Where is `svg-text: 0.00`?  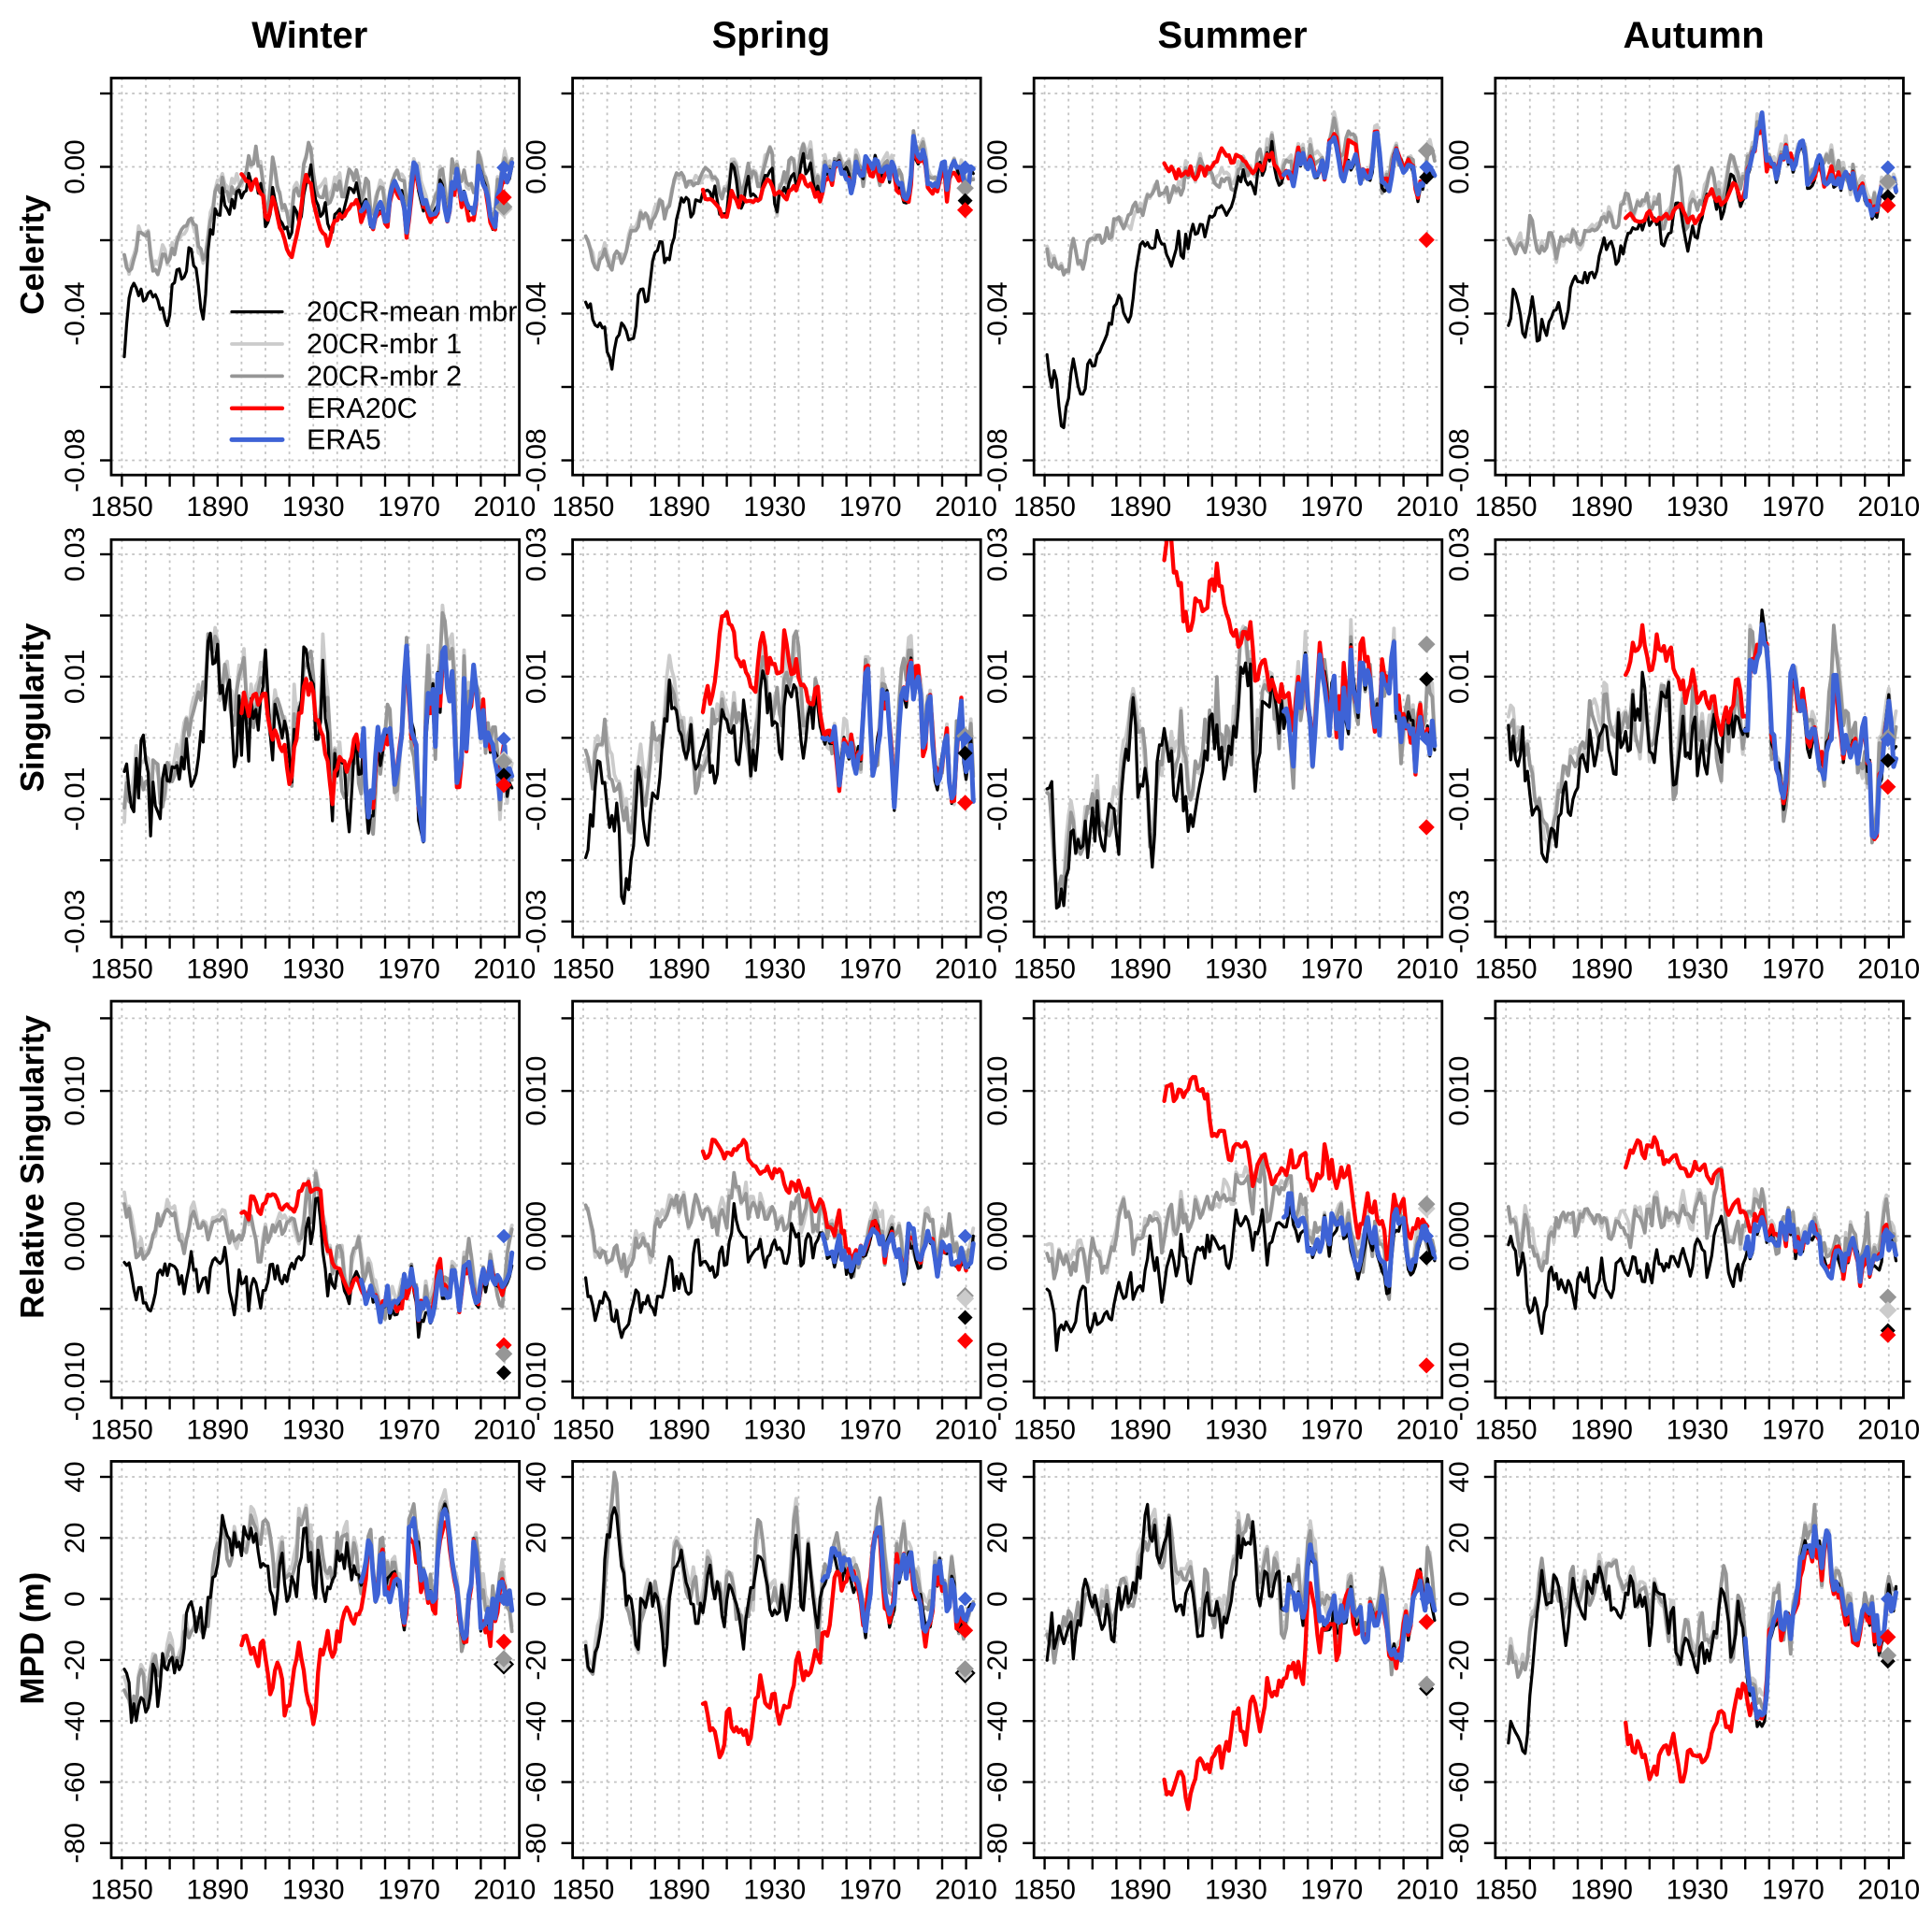 svg-text: 0.00 is located at coordinates (997, 166).